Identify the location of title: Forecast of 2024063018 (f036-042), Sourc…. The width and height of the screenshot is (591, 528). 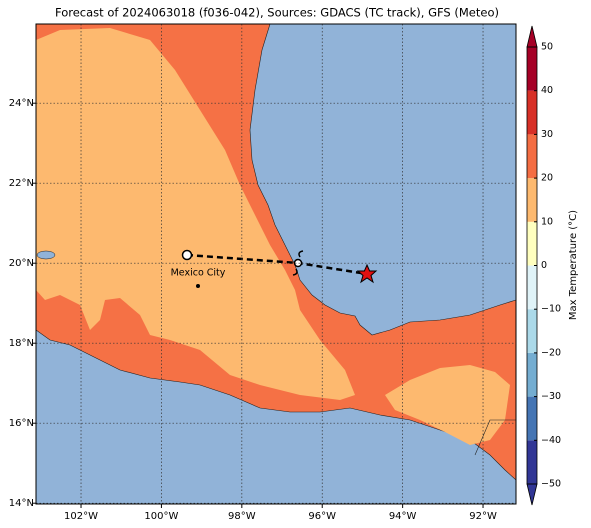
(277, 13).